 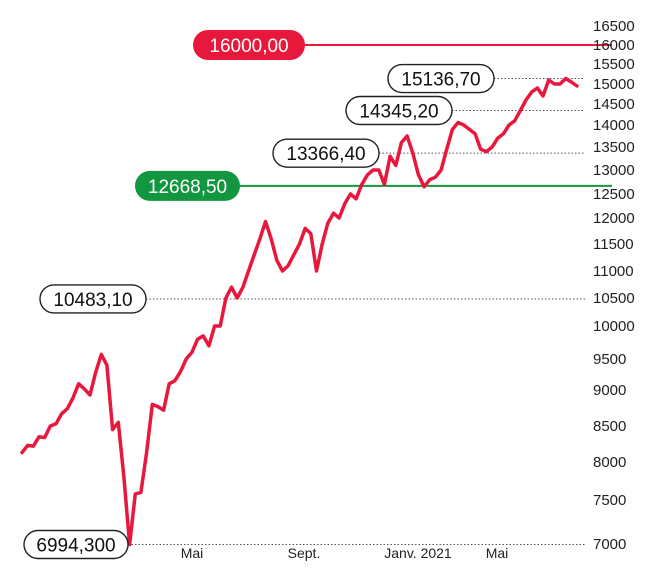 I want to click on y-tick-label: 8000, so click(x=609, y=462).